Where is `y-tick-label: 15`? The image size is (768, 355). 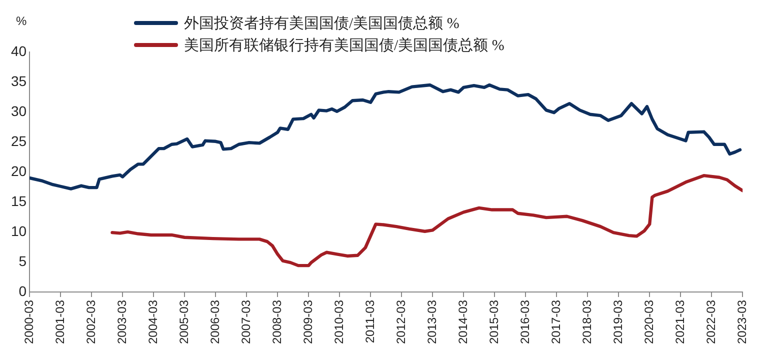 y-tick-label: 15 is located at coordinates (18, 200).